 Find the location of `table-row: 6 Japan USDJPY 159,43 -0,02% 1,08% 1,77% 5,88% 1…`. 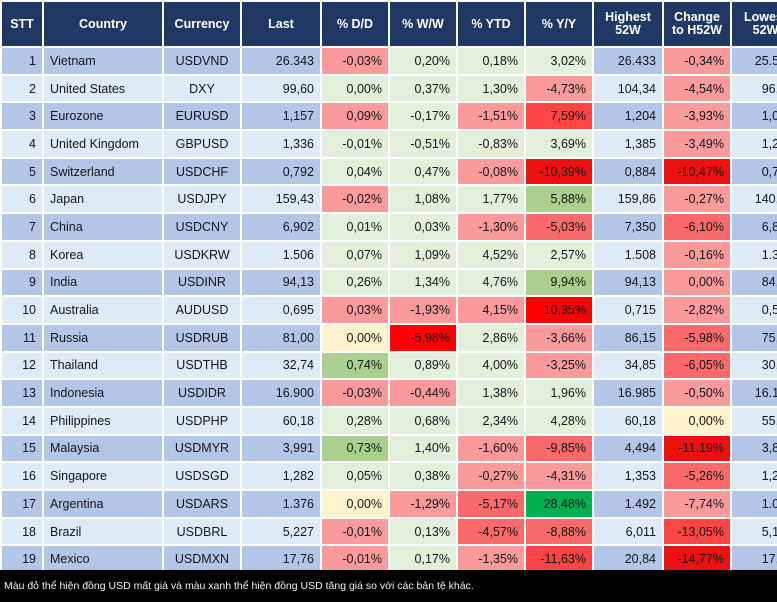

table-row: 6 Japan USDJPY 159,43 -0,02% 1,08% 1,77% 5,88% 1… is located at coordinates (389, 199).